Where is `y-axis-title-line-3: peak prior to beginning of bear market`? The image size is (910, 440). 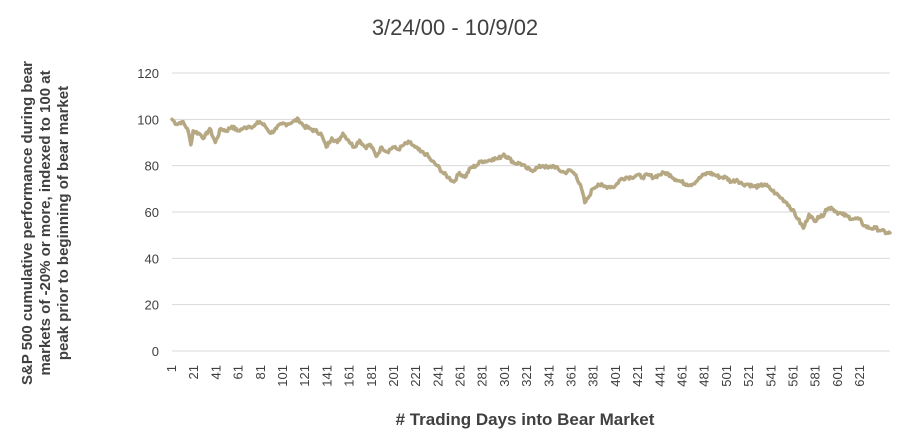 y-axis-title-line-3: peak prior to beginning of bear market is located at coordinates (63, 223).